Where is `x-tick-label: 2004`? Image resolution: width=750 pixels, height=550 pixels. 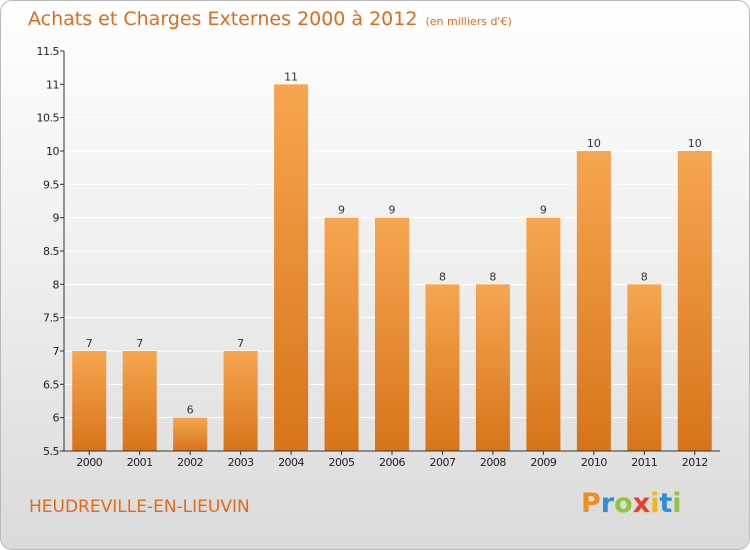
x-tick-label: 2004 is located at coordinates (291, 462).